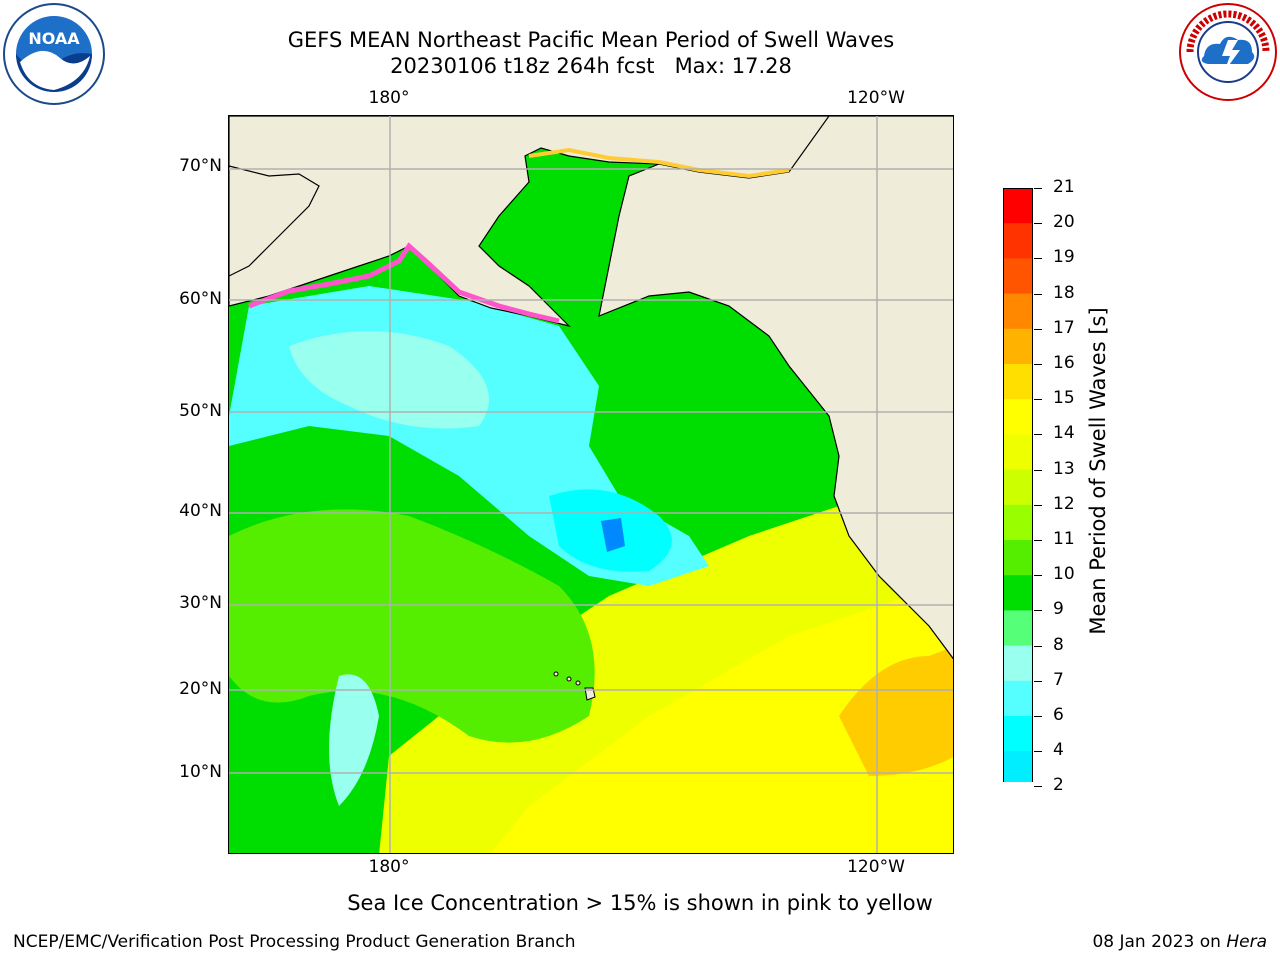 This screenshot has width=1280, height=960. What do you see at coordinates (404, 283) in the screenshot?
I see `sea-ice-edge` at bounding box center [404, 283].